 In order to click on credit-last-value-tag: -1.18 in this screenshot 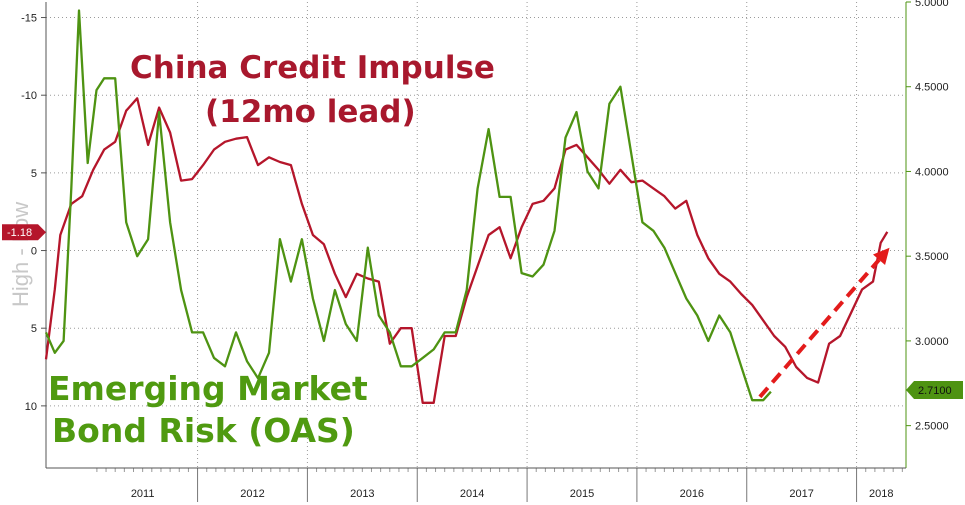, I will do `click(24, 232)`.